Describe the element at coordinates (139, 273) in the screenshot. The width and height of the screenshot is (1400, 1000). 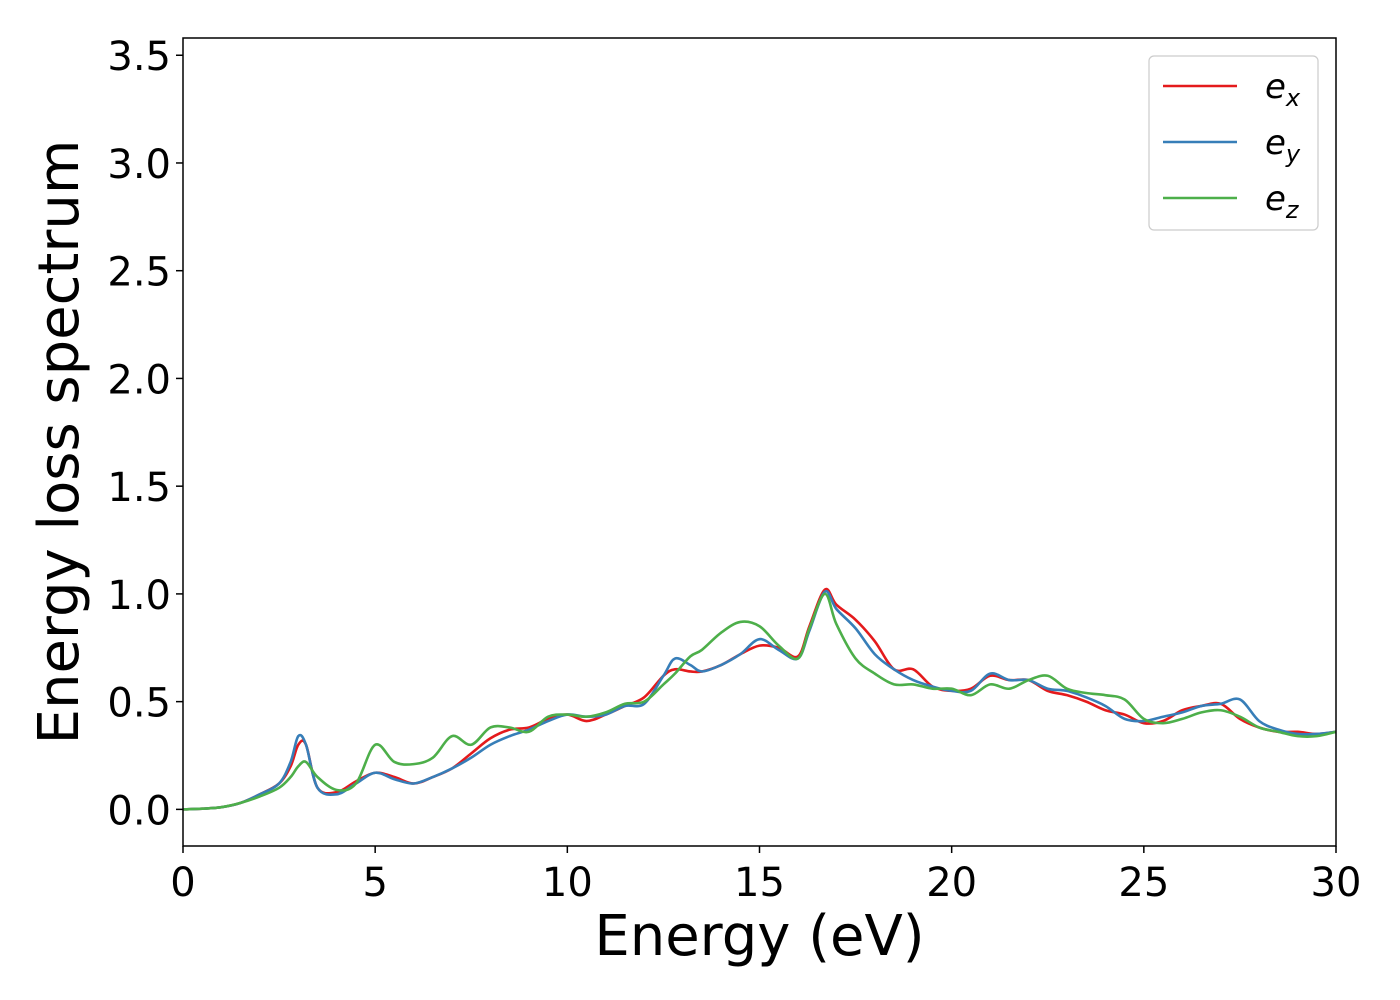
I see `y-tick-label: 2.5` at that location.